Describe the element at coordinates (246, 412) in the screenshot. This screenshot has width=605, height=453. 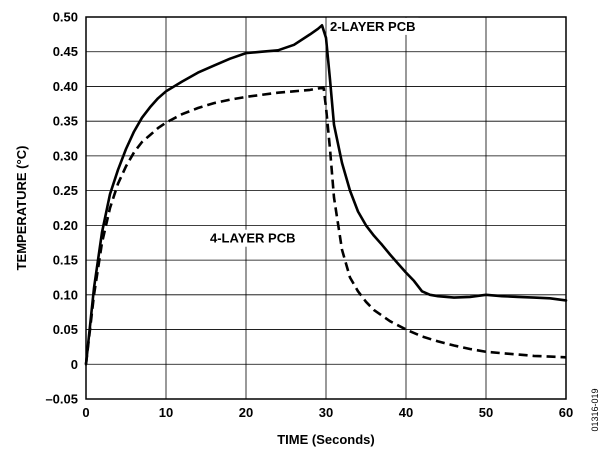
I see `x-tick-label: 20` at that location.